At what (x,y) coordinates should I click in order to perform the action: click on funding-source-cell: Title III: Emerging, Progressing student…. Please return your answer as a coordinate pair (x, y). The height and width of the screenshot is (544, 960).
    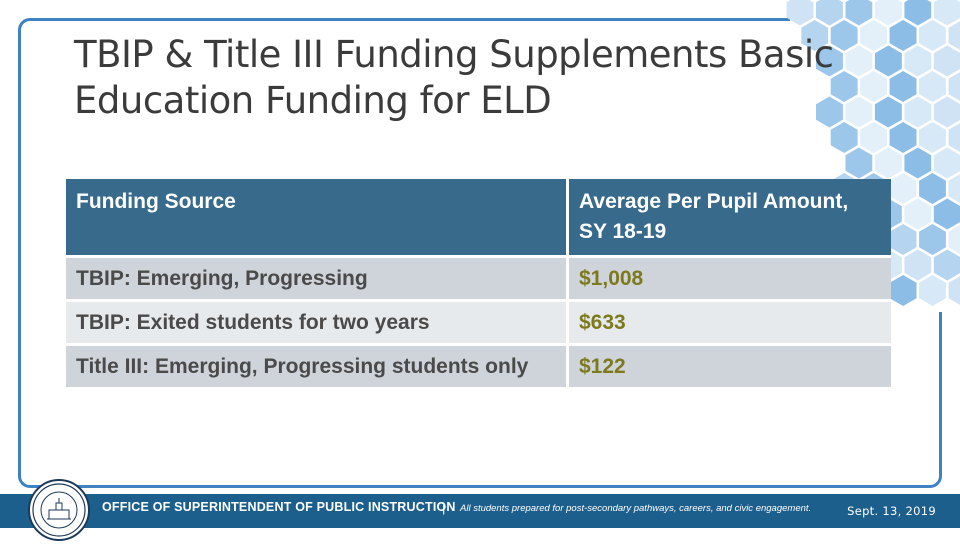
    Looking at the image, I should click on (317, 365).